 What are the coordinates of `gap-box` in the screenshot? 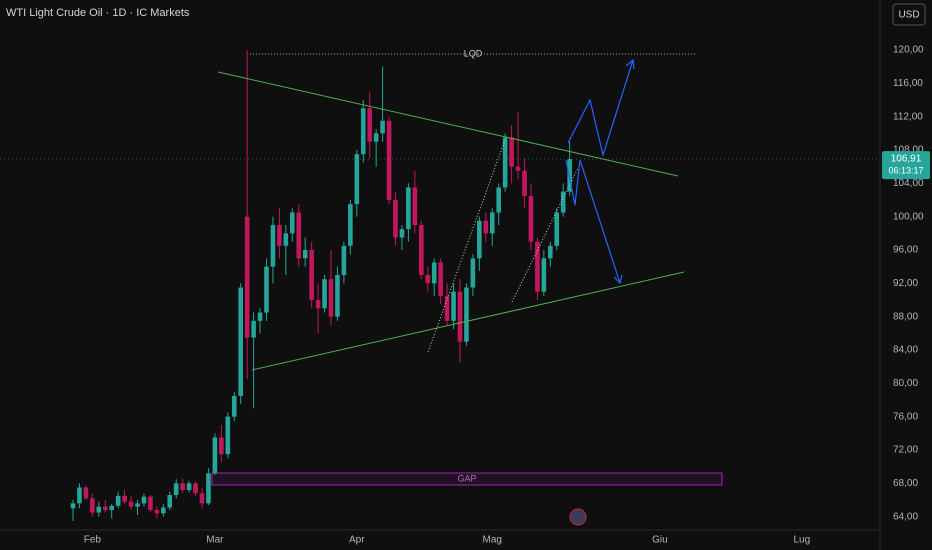 It's located at (467, 479).